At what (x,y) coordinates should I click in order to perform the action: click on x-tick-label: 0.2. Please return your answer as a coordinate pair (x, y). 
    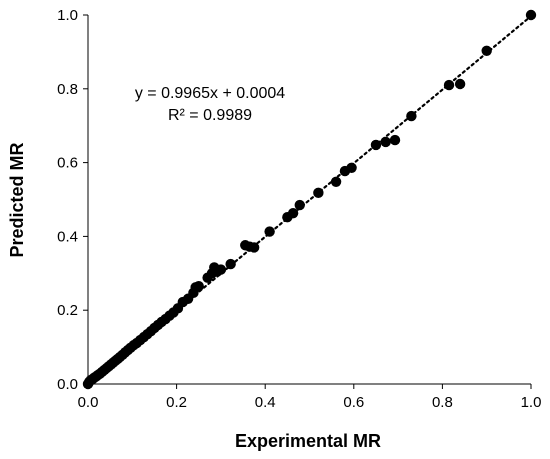
    Looking at the image, I should click on (176, 402).